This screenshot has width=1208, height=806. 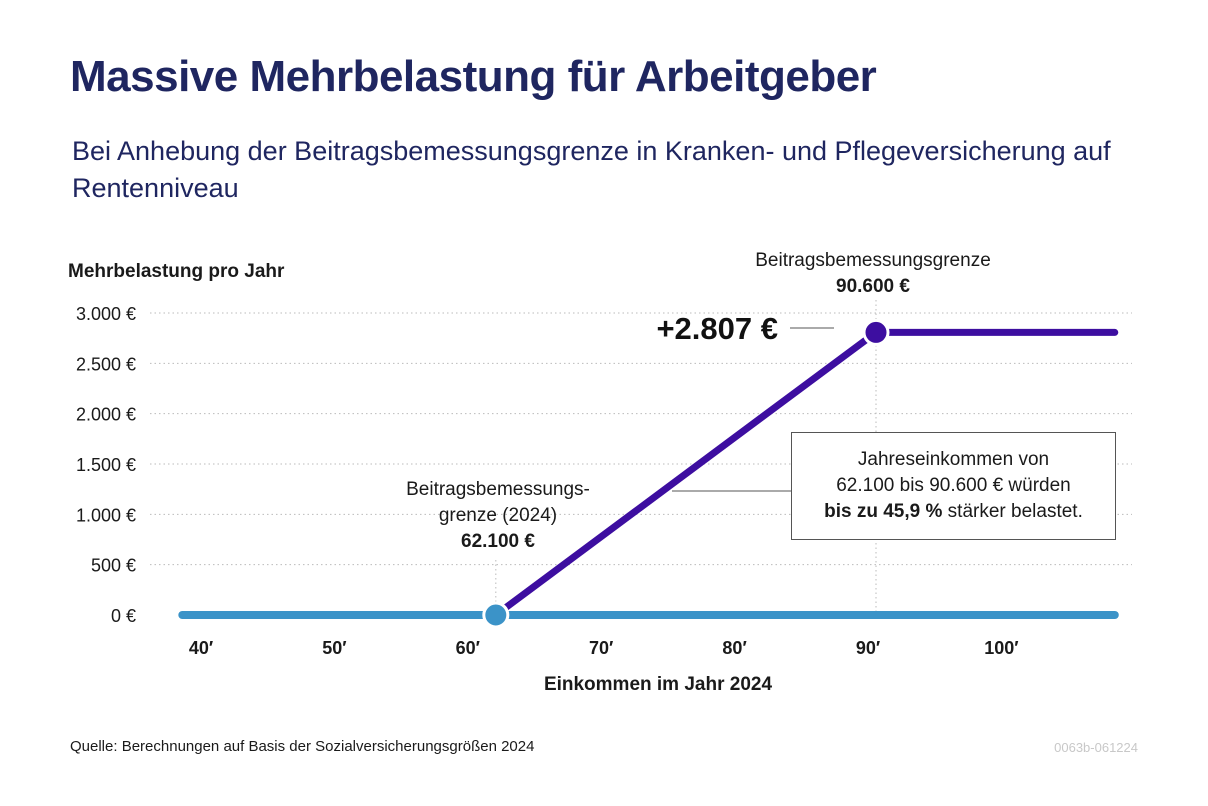 I want to click on y-tick-label: 1.500 €, so click(x=106, y=465).